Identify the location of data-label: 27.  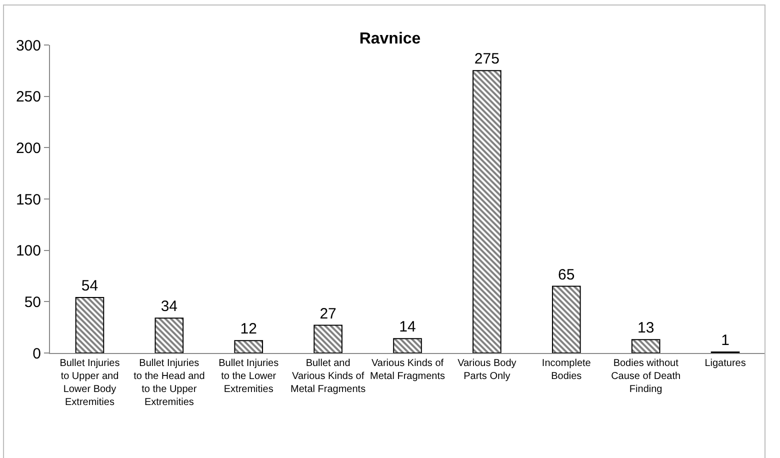
(328, 313).